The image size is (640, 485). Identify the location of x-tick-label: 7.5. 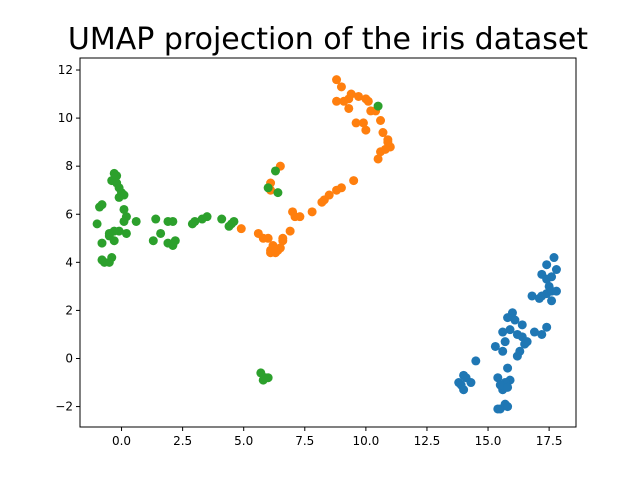
(304, 441).